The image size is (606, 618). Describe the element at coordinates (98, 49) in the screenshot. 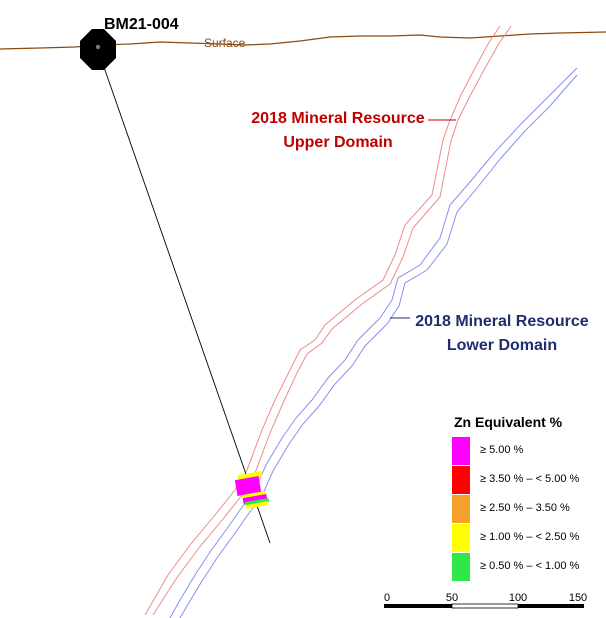

I see `drillhole-collar-icon` at that location.